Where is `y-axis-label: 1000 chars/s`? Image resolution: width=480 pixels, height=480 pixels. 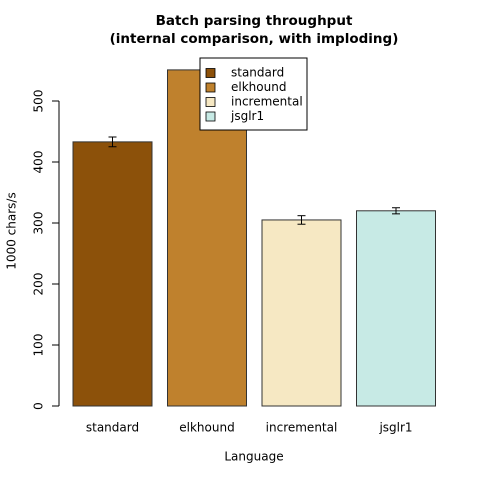
y-axis-label: 1000 chars/s is located at coordinates (12, 230).